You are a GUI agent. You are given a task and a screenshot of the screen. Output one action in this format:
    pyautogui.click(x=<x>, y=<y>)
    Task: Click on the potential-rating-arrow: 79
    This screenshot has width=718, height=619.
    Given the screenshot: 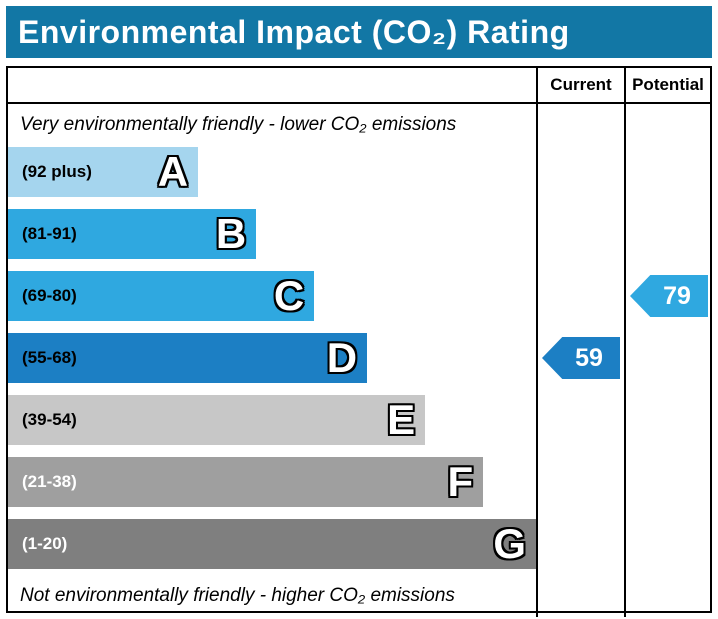 What is the action you would take?
    pyautogui.click(x=669, y=296)
    